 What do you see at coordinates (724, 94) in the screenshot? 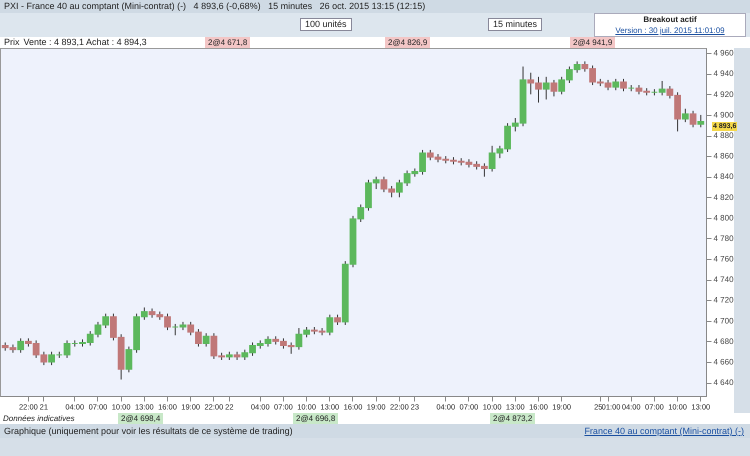
I see `y-tick-label: 4 920` at bounding box center [724, 94].